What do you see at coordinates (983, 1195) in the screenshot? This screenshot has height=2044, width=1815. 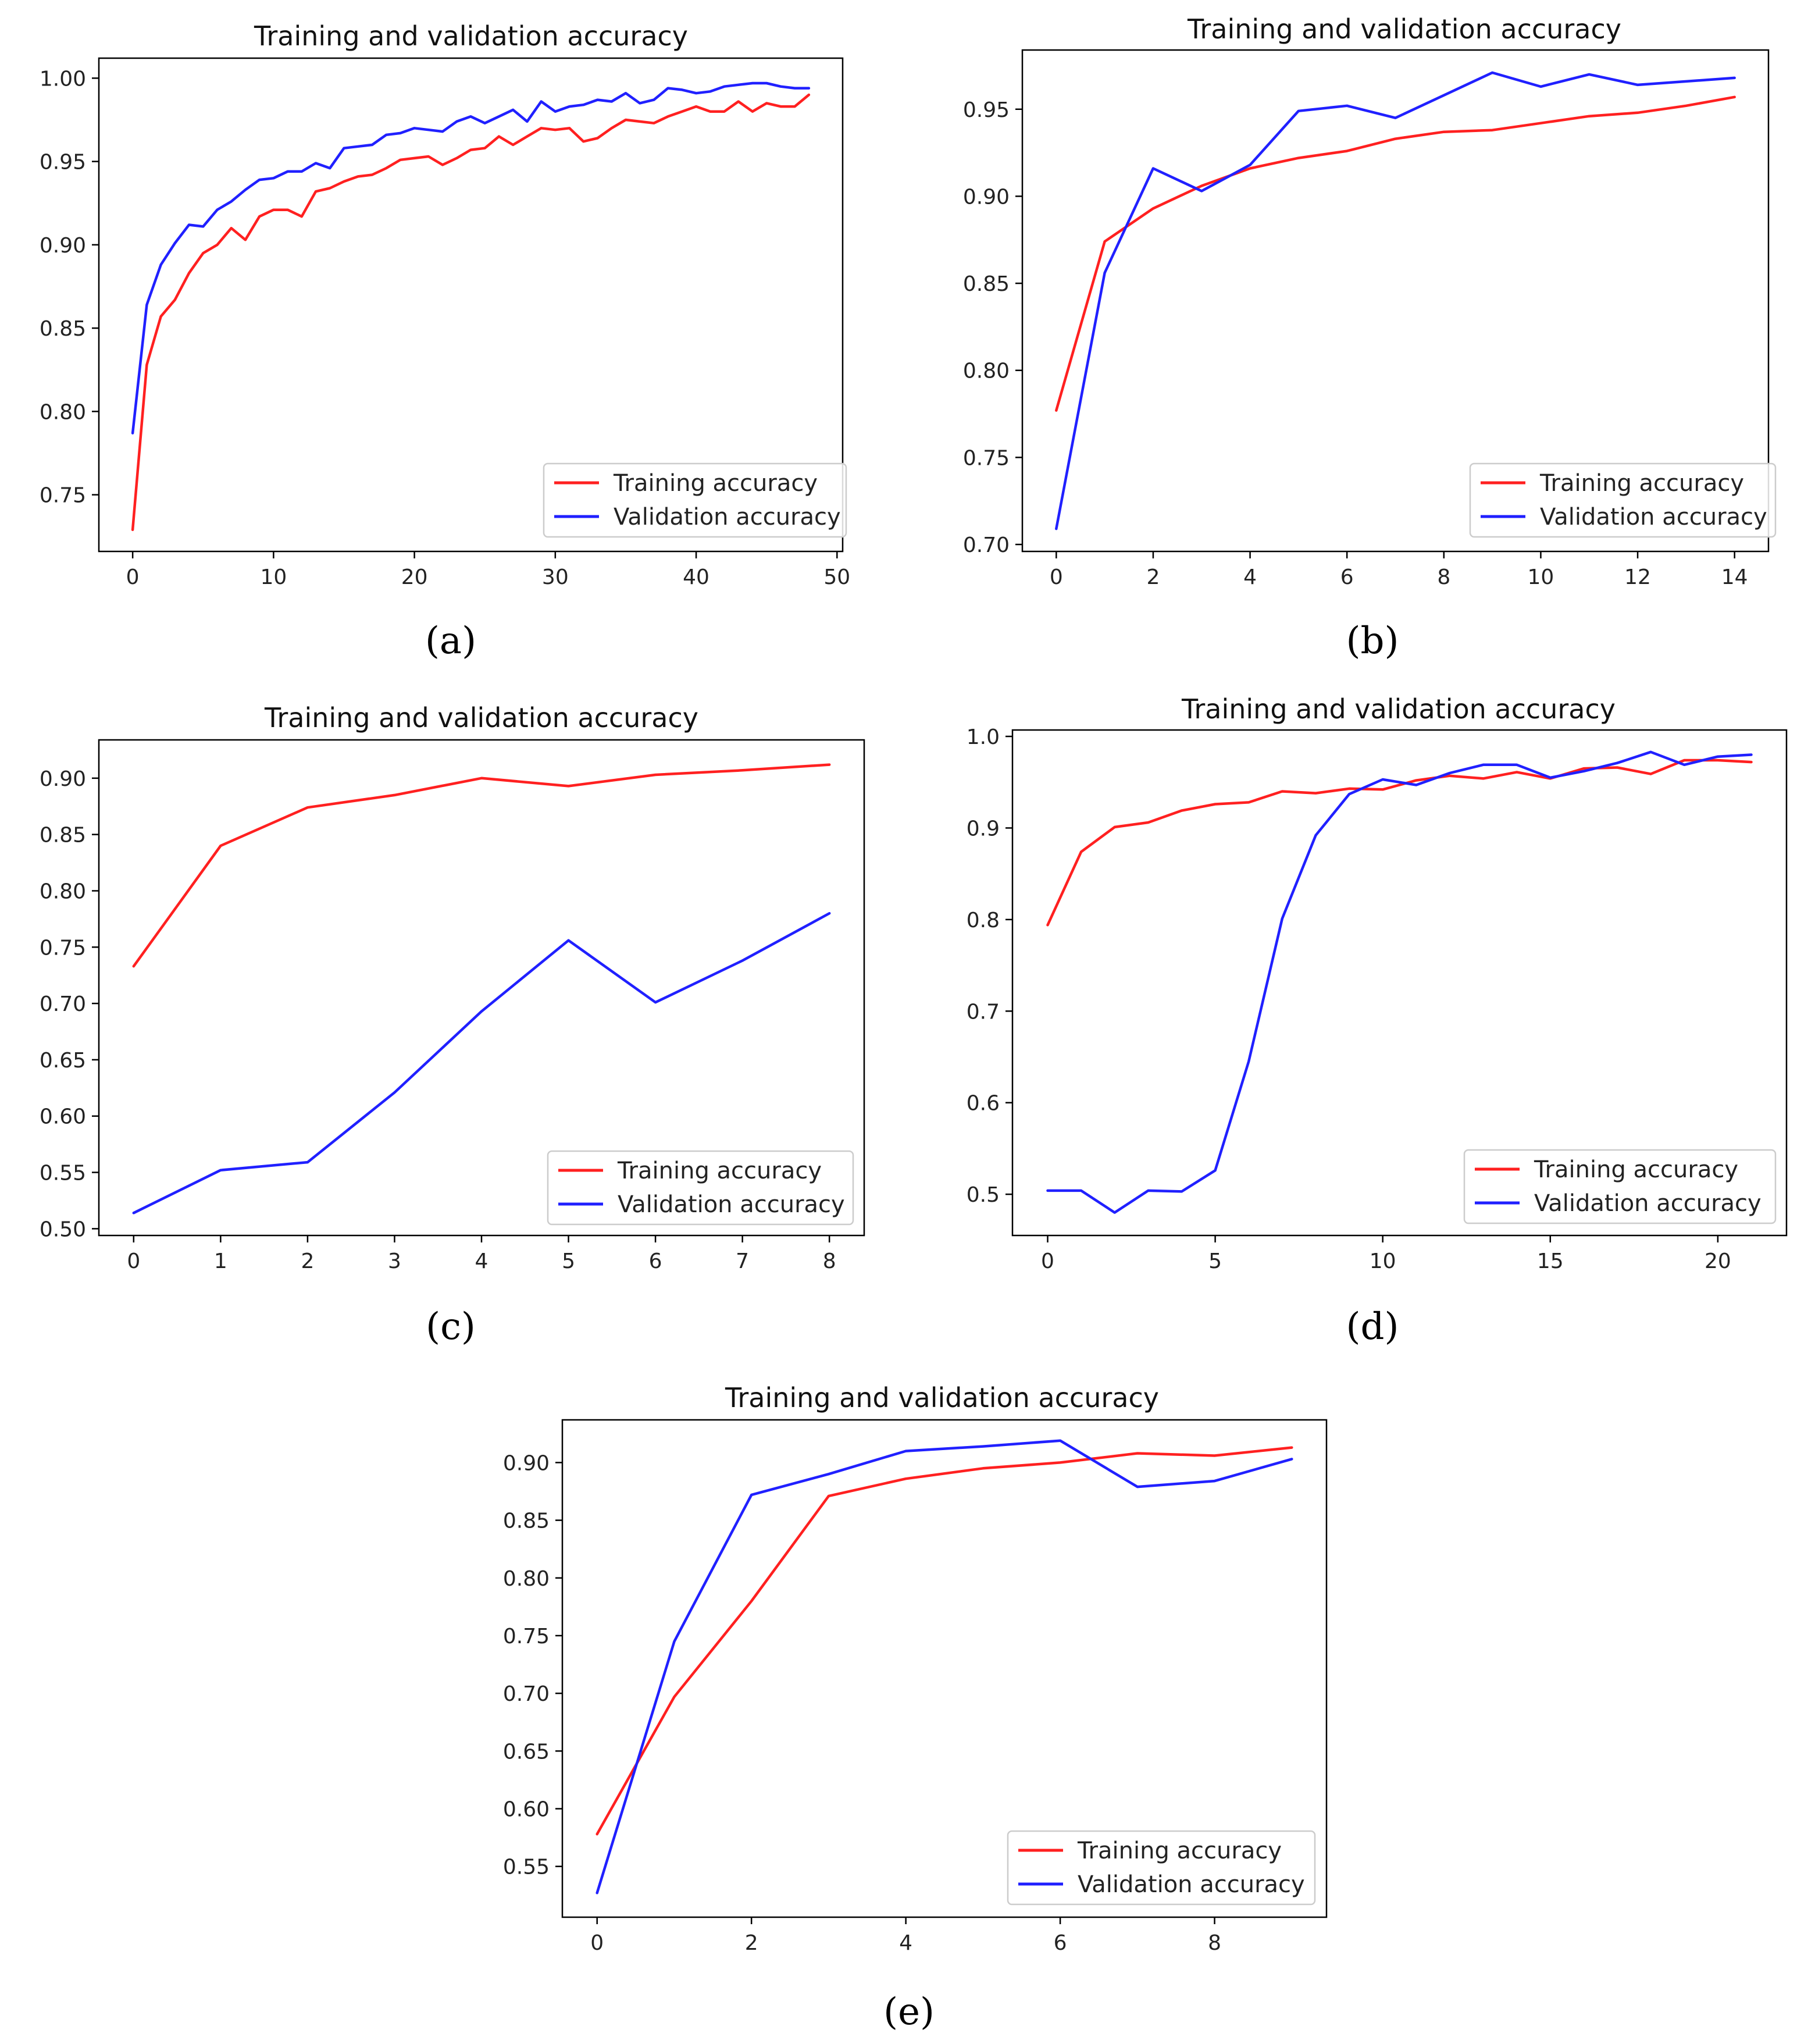 I see `y-tick-label: 0.5` at bounding box center [983, 1195].